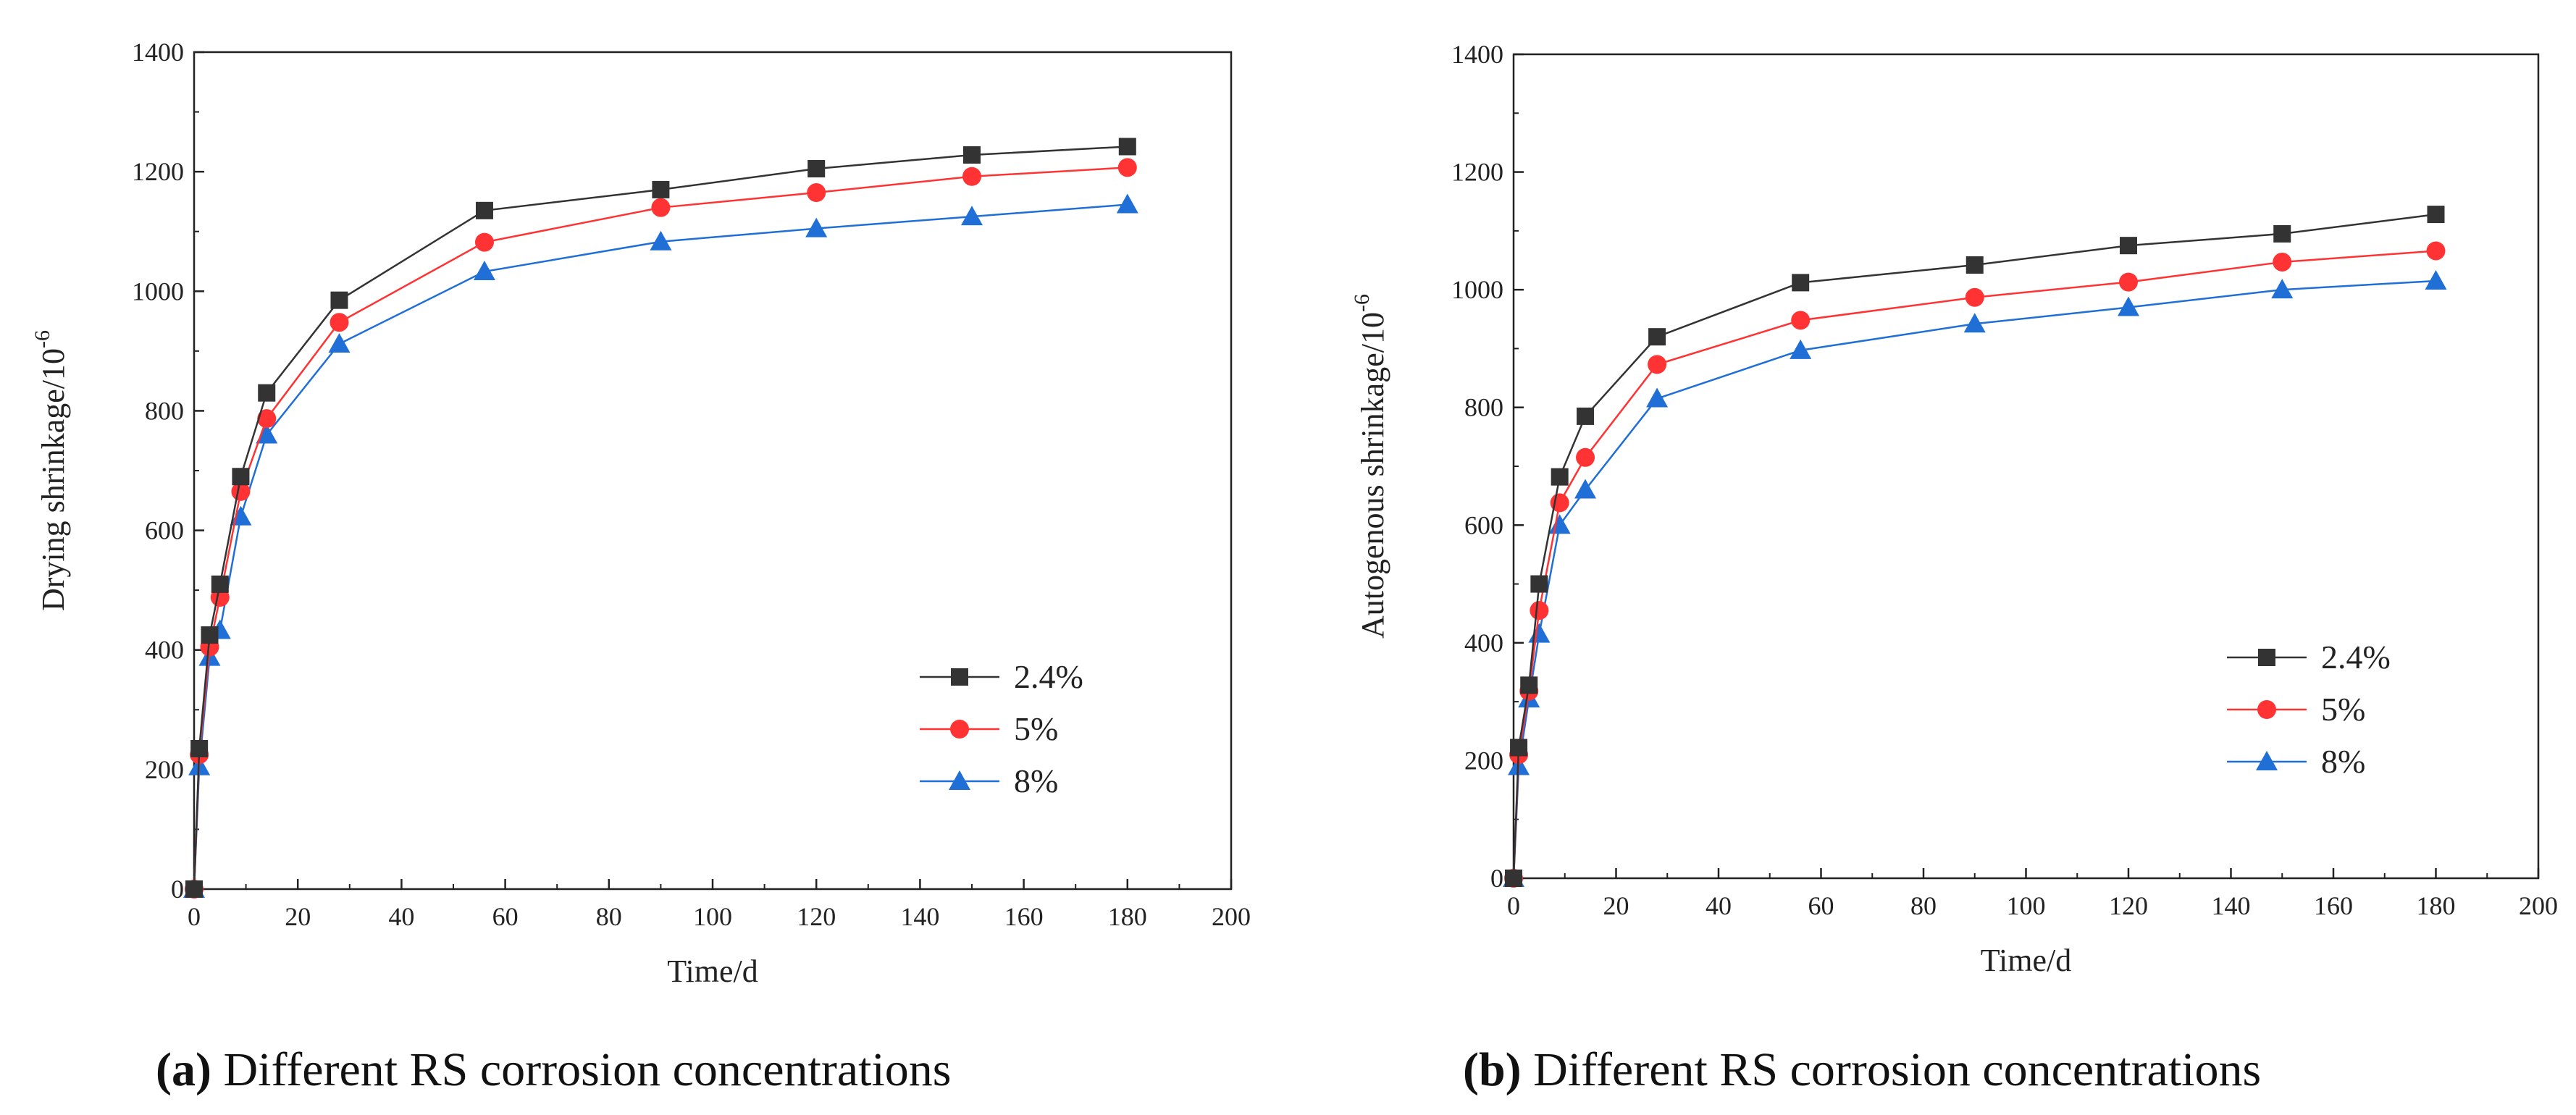 The image size is (2576, 1115). Describe the element at coordinates (164, 530) in the screenshot. I see `panel-a-y-tick-label: 600` at that location.